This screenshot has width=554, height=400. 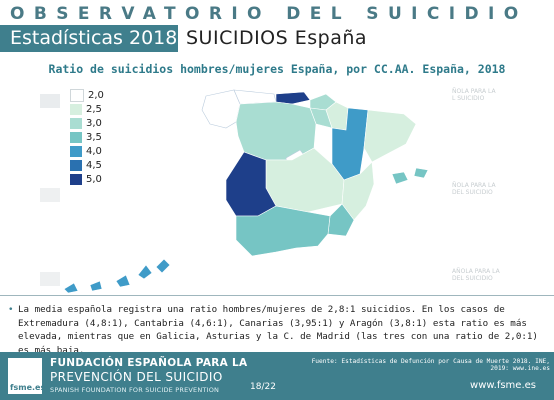 I want to click on watermark-text: ÑOLA PARA LA L SUICIDIO, so click(x=474, y=95).